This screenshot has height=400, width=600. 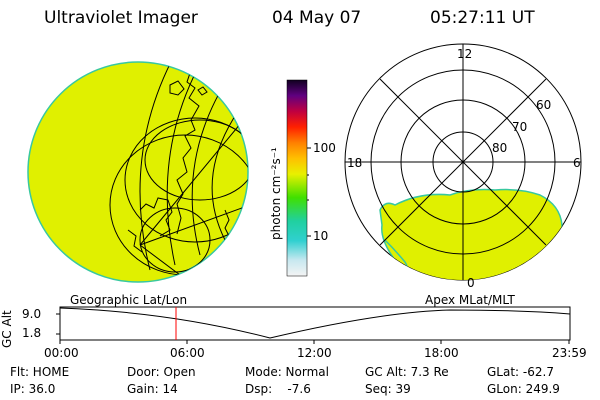 I want to click on altitude-curve, so click(x=315, y=323).